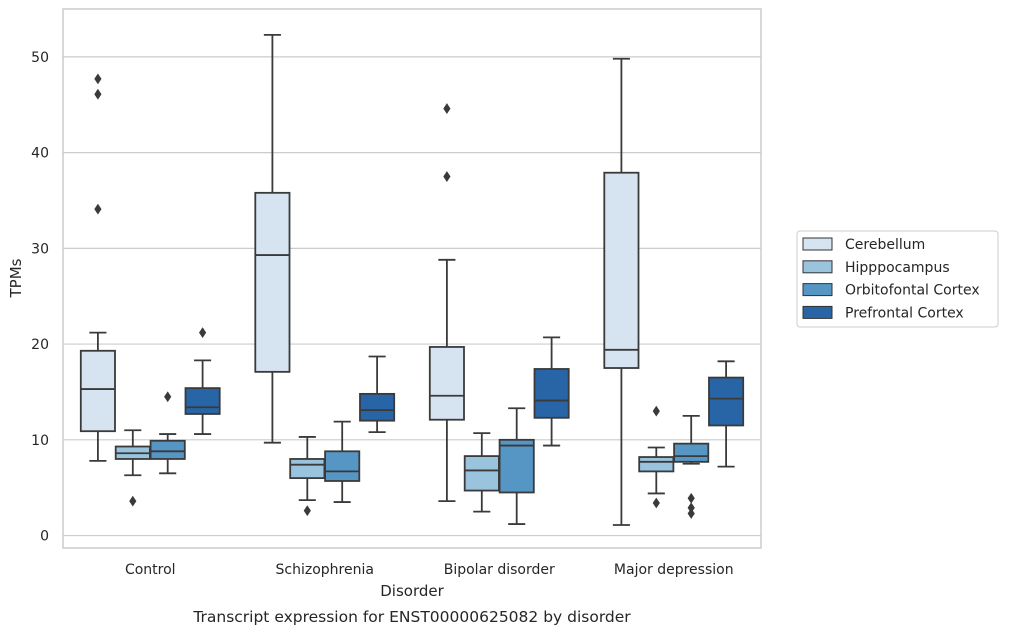  What do you see at coordinates (167, 433) in the screenshot?
I see `box-control-orbitofontal-cortex` at bounding box center [167, 433].